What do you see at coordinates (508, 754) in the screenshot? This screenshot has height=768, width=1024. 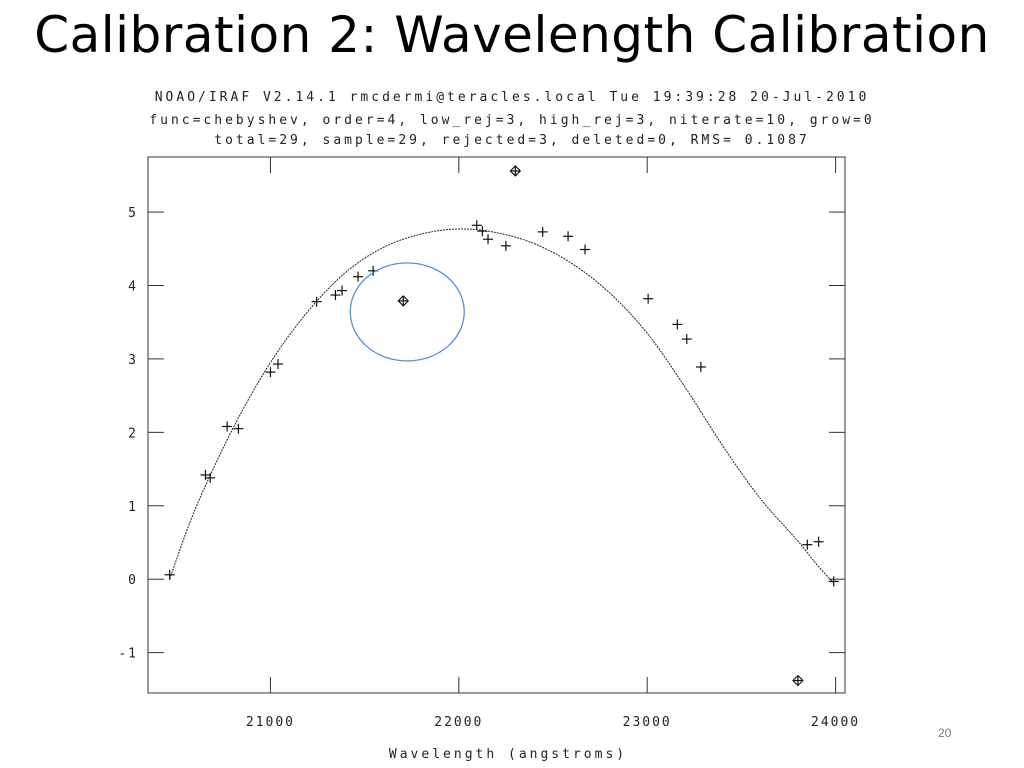 I see `x-axis-label: Wavelength (angstroms)` at bounding box center [508, 754].